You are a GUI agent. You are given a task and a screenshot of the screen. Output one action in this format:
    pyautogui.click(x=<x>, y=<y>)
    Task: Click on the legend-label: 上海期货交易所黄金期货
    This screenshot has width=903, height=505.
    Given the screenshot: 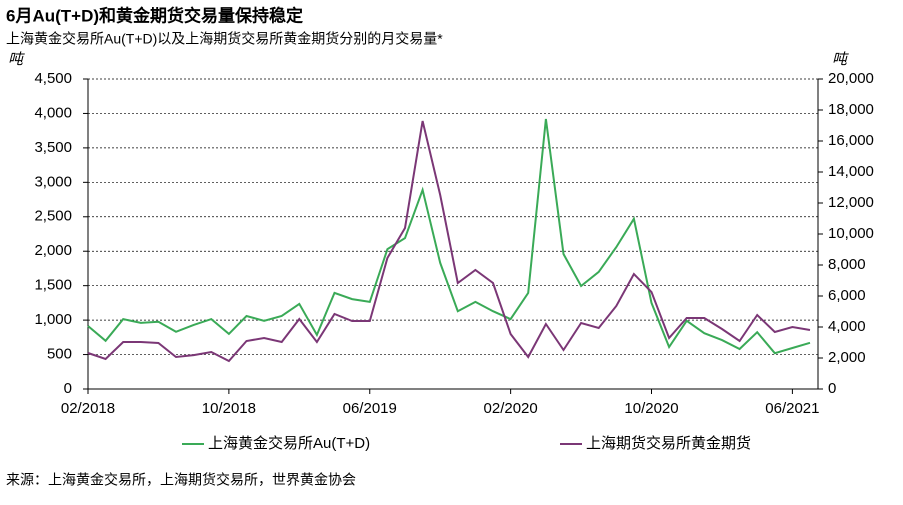 What is the action you would take?
    pyautogui.click(x=668, y=443)
    